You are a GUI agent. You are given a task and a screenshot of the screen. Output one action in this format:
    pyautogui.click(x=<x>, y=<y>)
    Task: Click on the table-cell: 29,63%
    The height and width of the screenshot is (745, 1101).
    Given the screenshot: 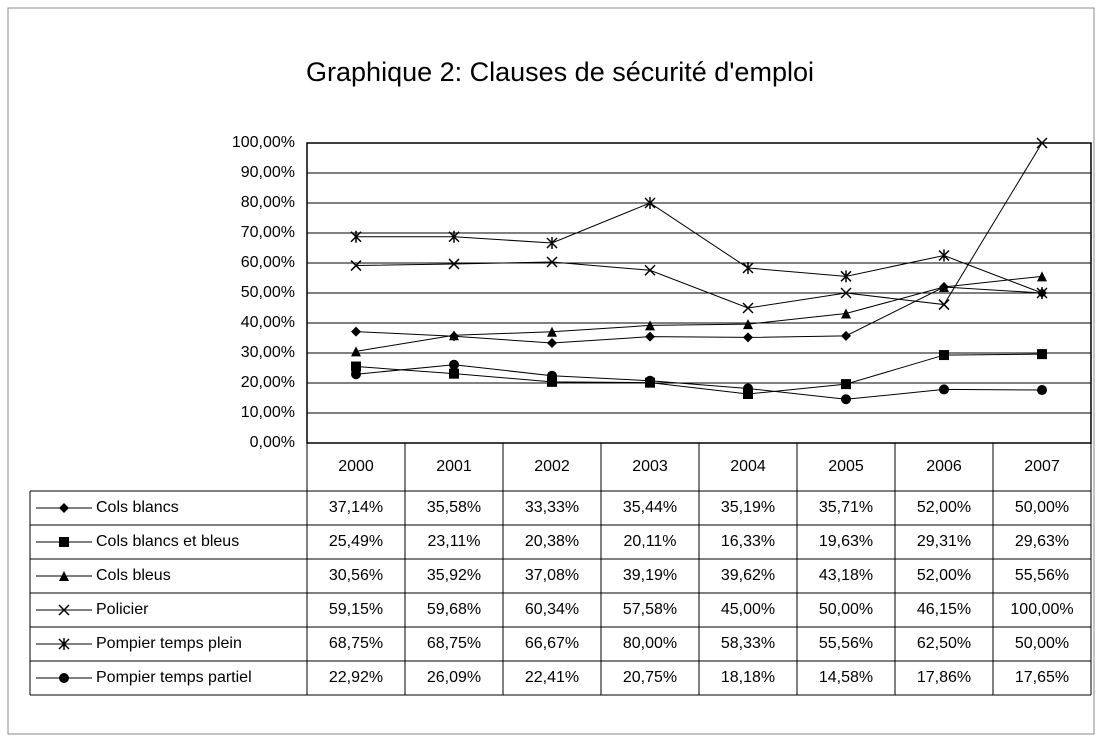 What is the action you would take?
    pyautogui.click(x=1042, y=541)
    